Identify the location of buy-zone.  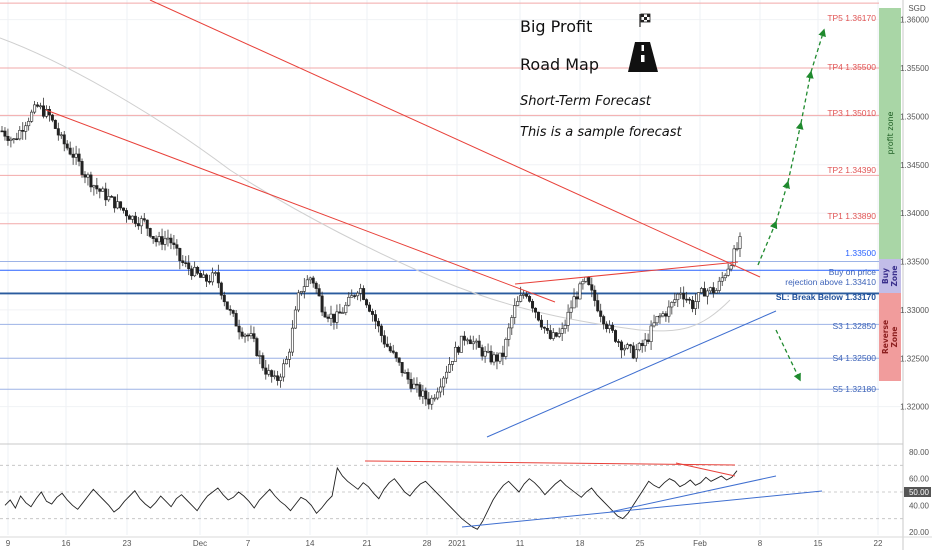
(890, 276).